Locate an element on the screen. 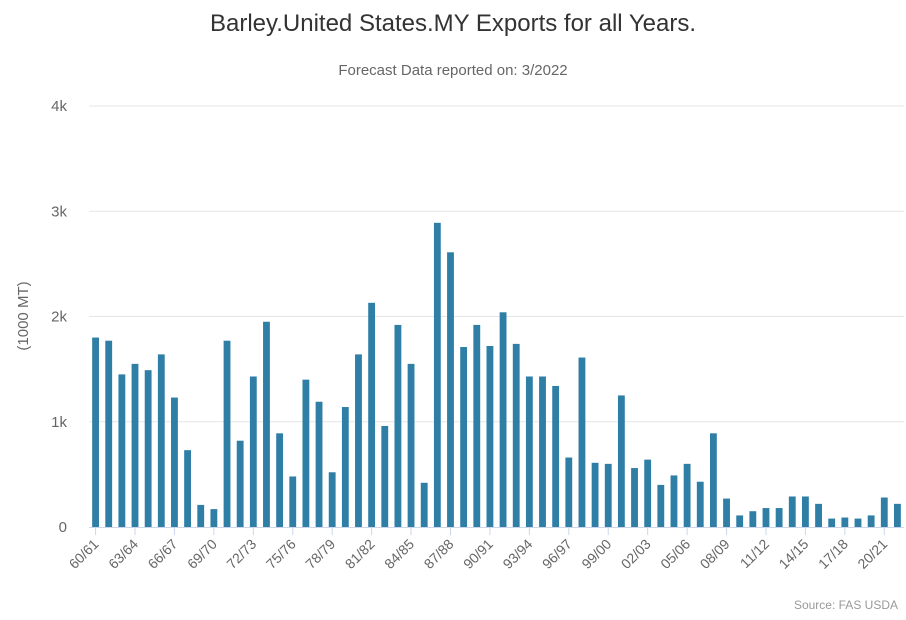  source-credit: Source: FAS USDA is located at coordinates (846, 605).